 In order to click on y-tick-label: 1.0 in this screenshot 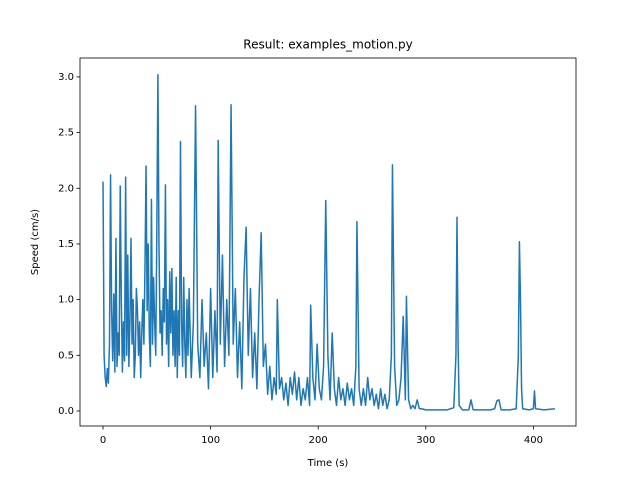, I will do `click(66, 300)`.